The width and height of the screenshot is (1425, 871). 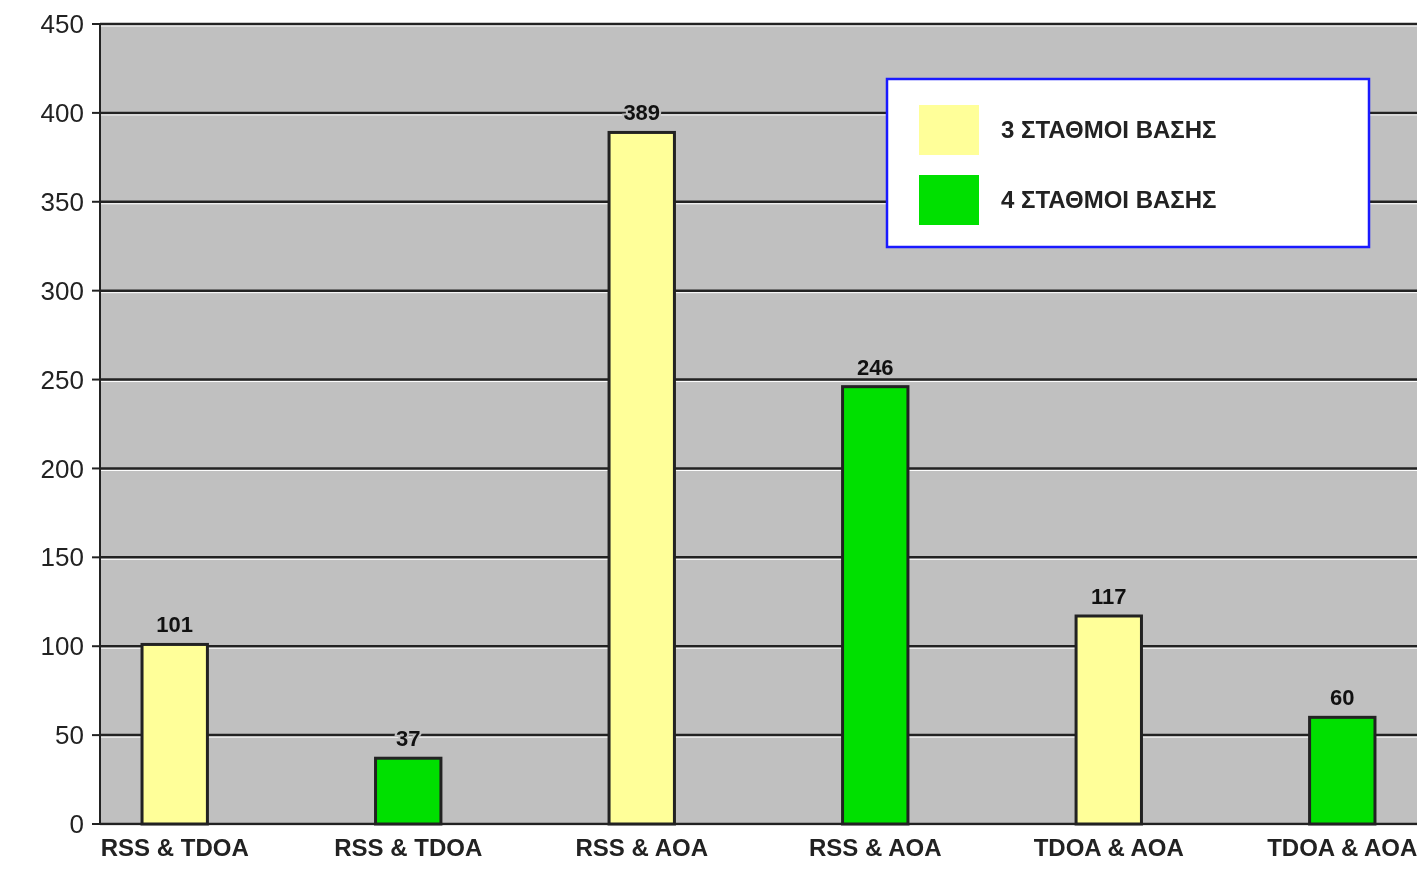 What do you see at coordinates (62, 557) in the screenshot?
I see `y-tick-label: 150` at bounding box center [62, 557].